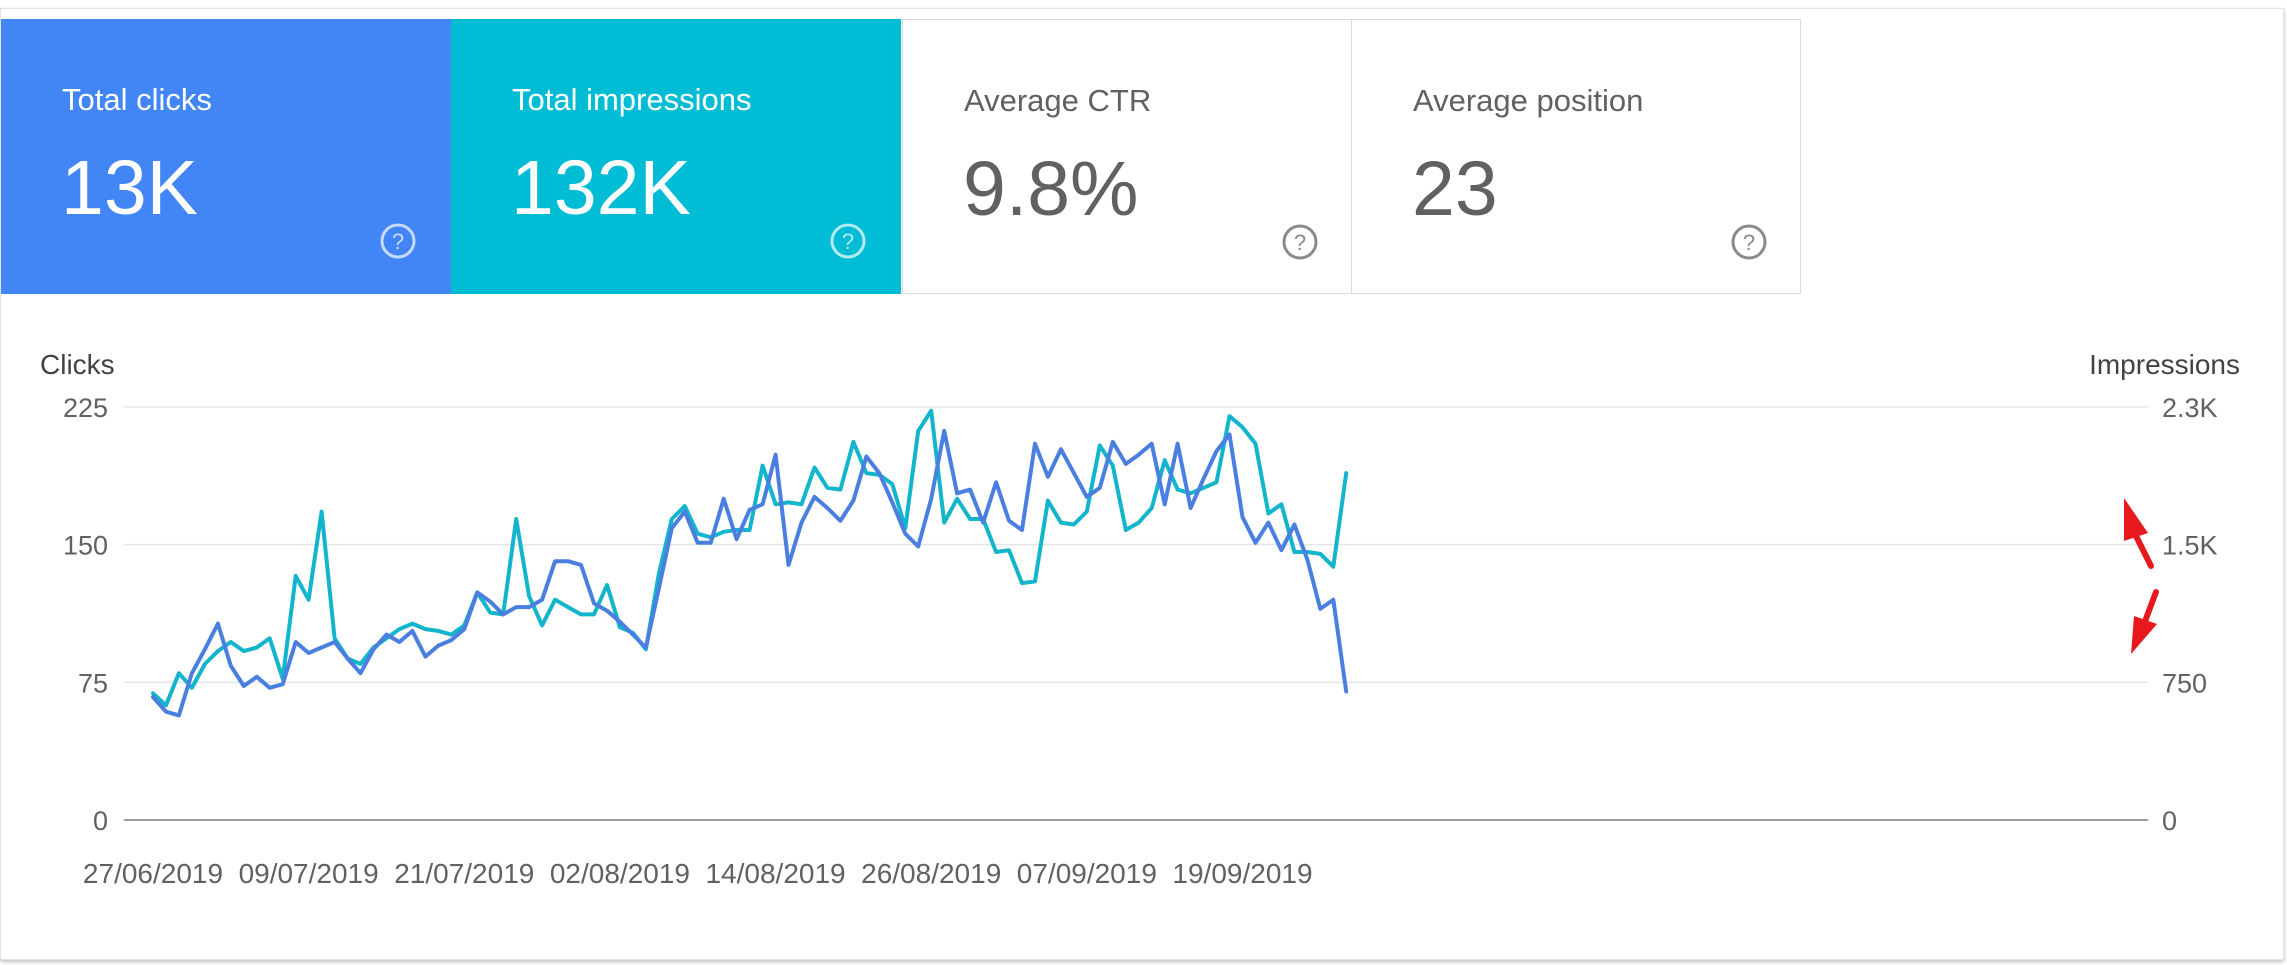 Image resolution: width=2287 pixels, height=965 pixels. What do you see at coordinates (1087, 873) in the screenshot?
I see `x-tick-label: 07/09/2019` at bounding box center [1087, 873].